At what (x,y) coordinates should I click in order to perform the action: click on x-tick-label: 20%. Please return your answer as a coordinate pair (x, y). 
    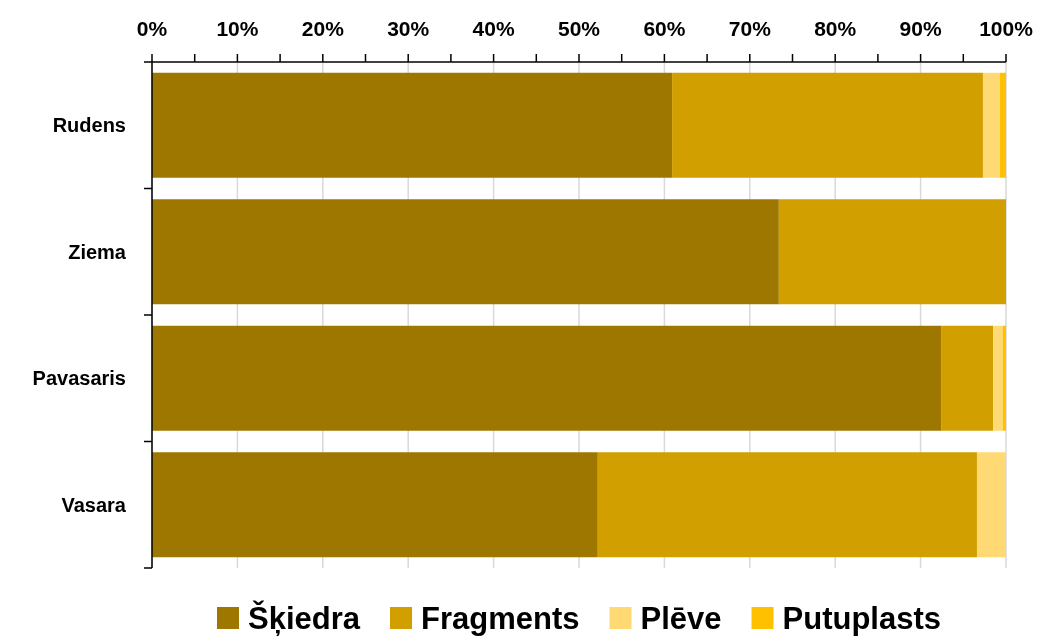
    Looking at the image, I should click on (323, 28).